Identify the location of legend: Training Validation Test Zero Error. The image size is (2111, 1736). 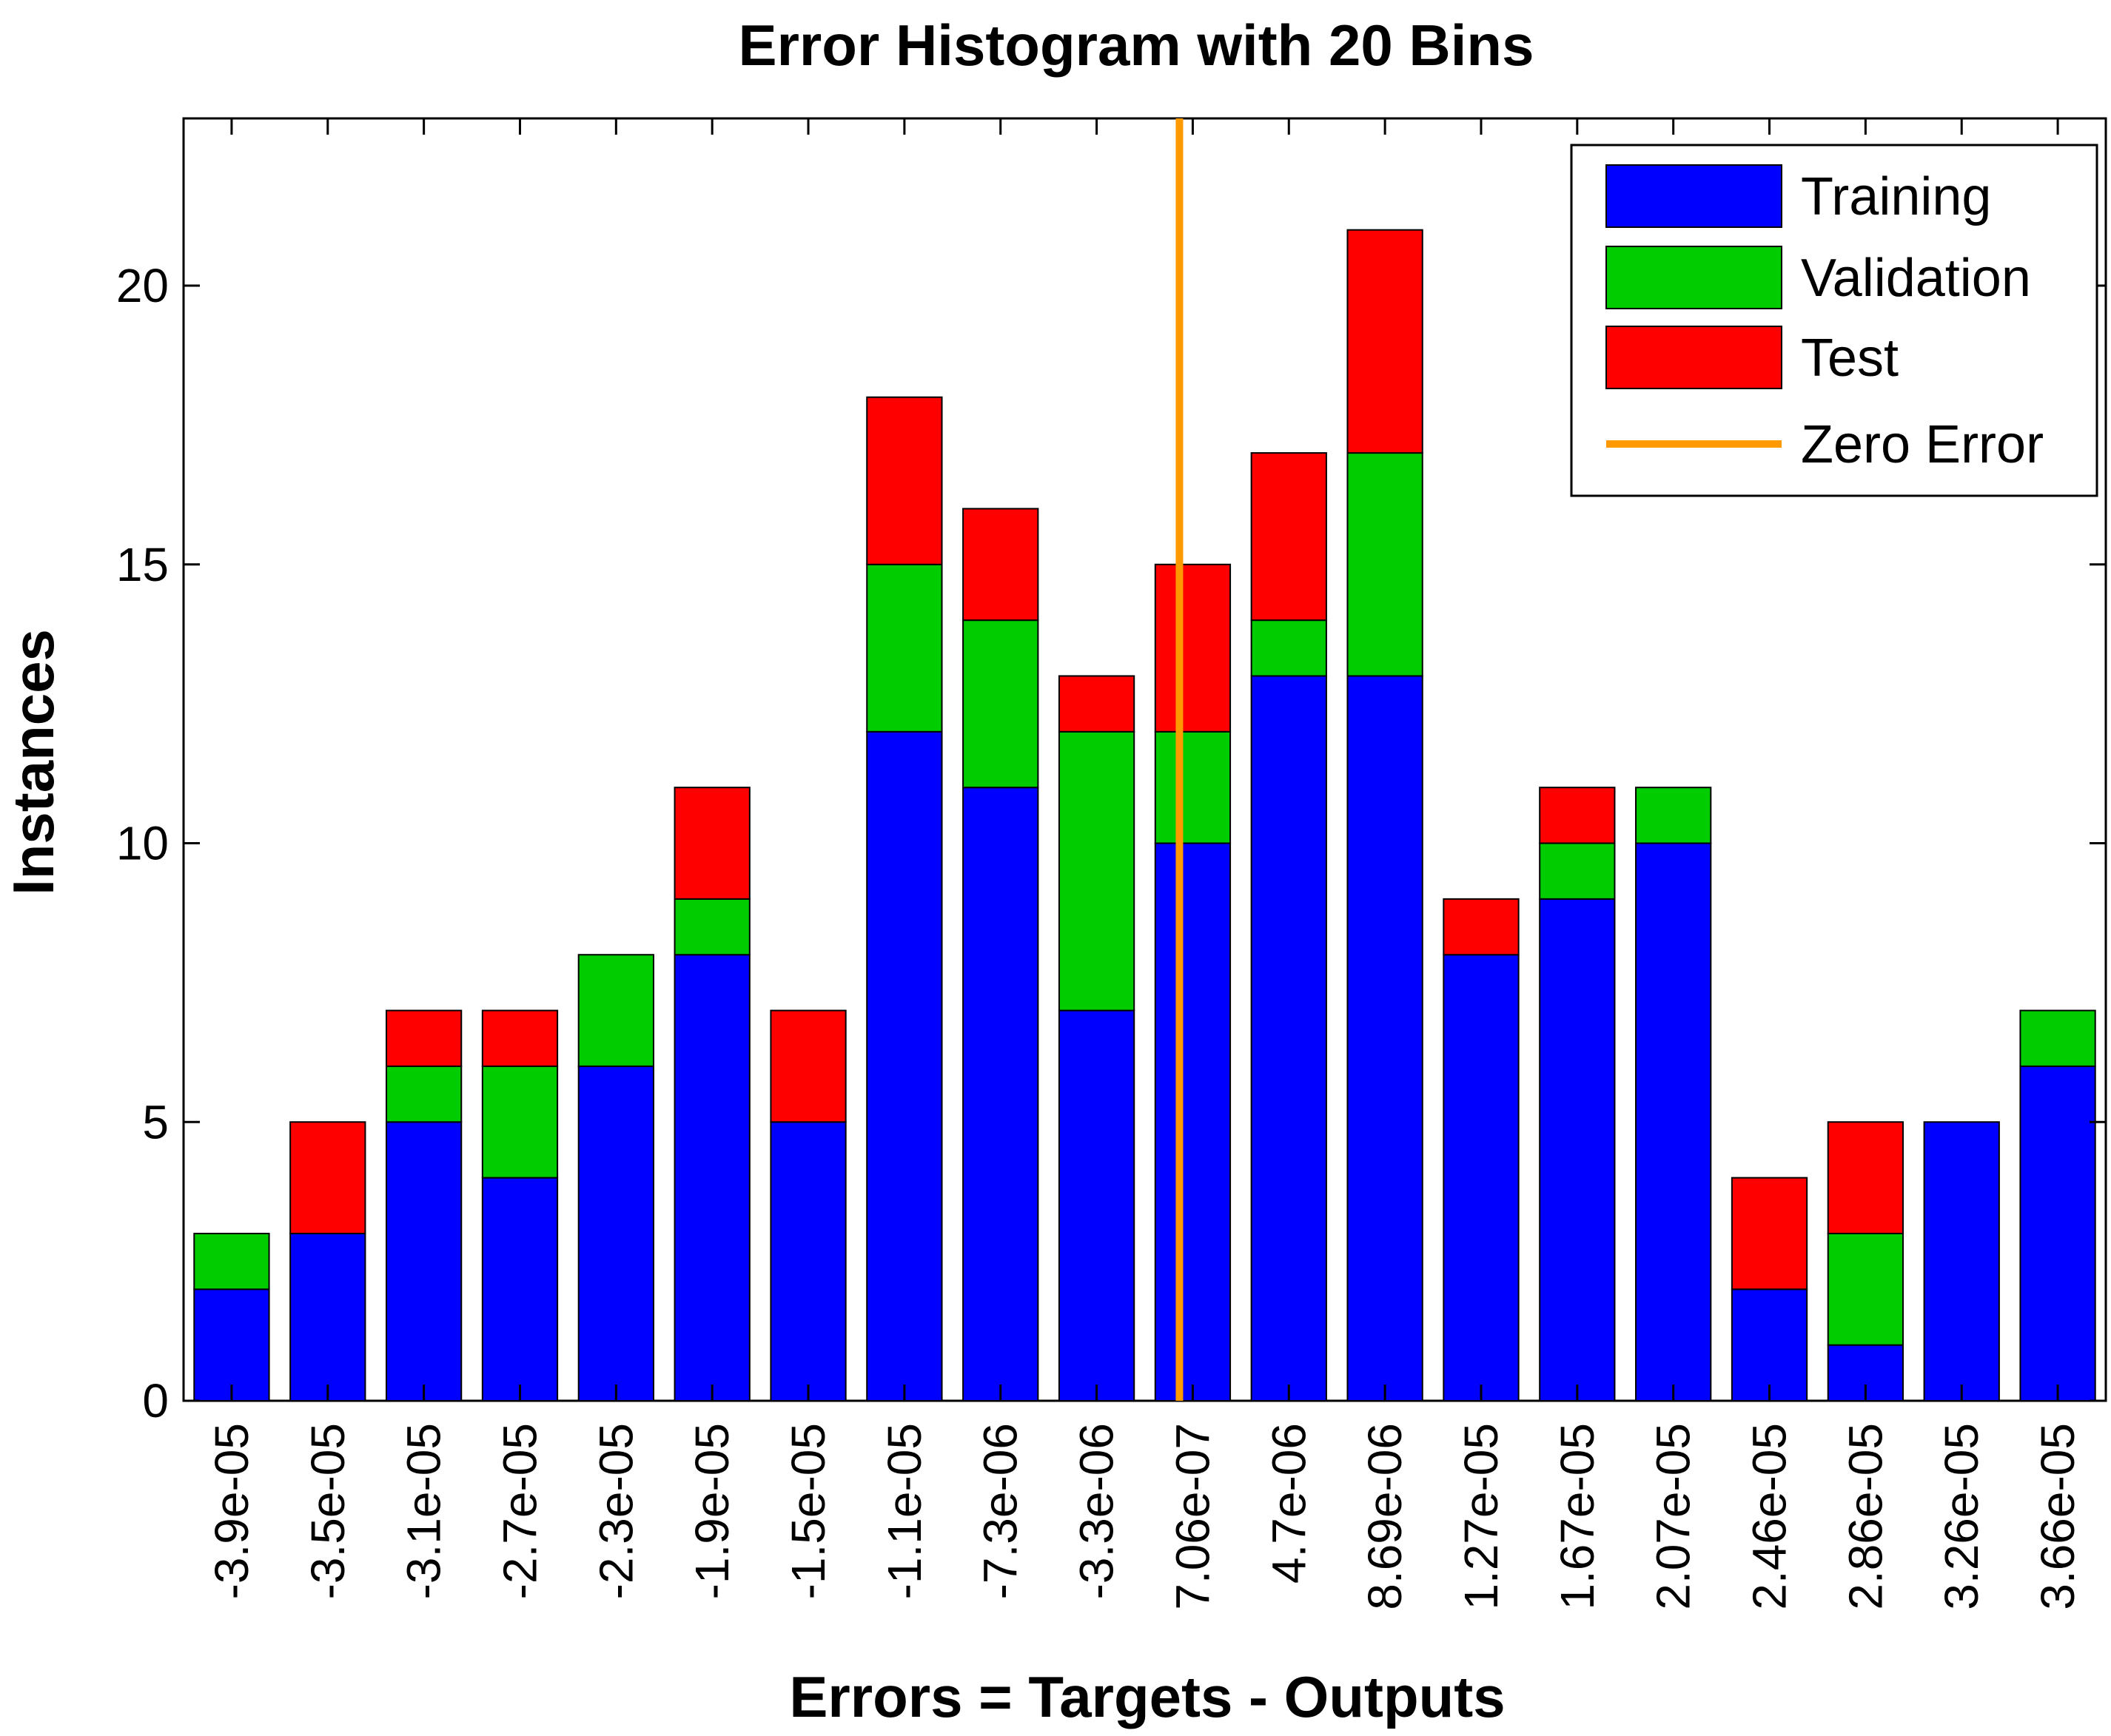
(1834, 320).